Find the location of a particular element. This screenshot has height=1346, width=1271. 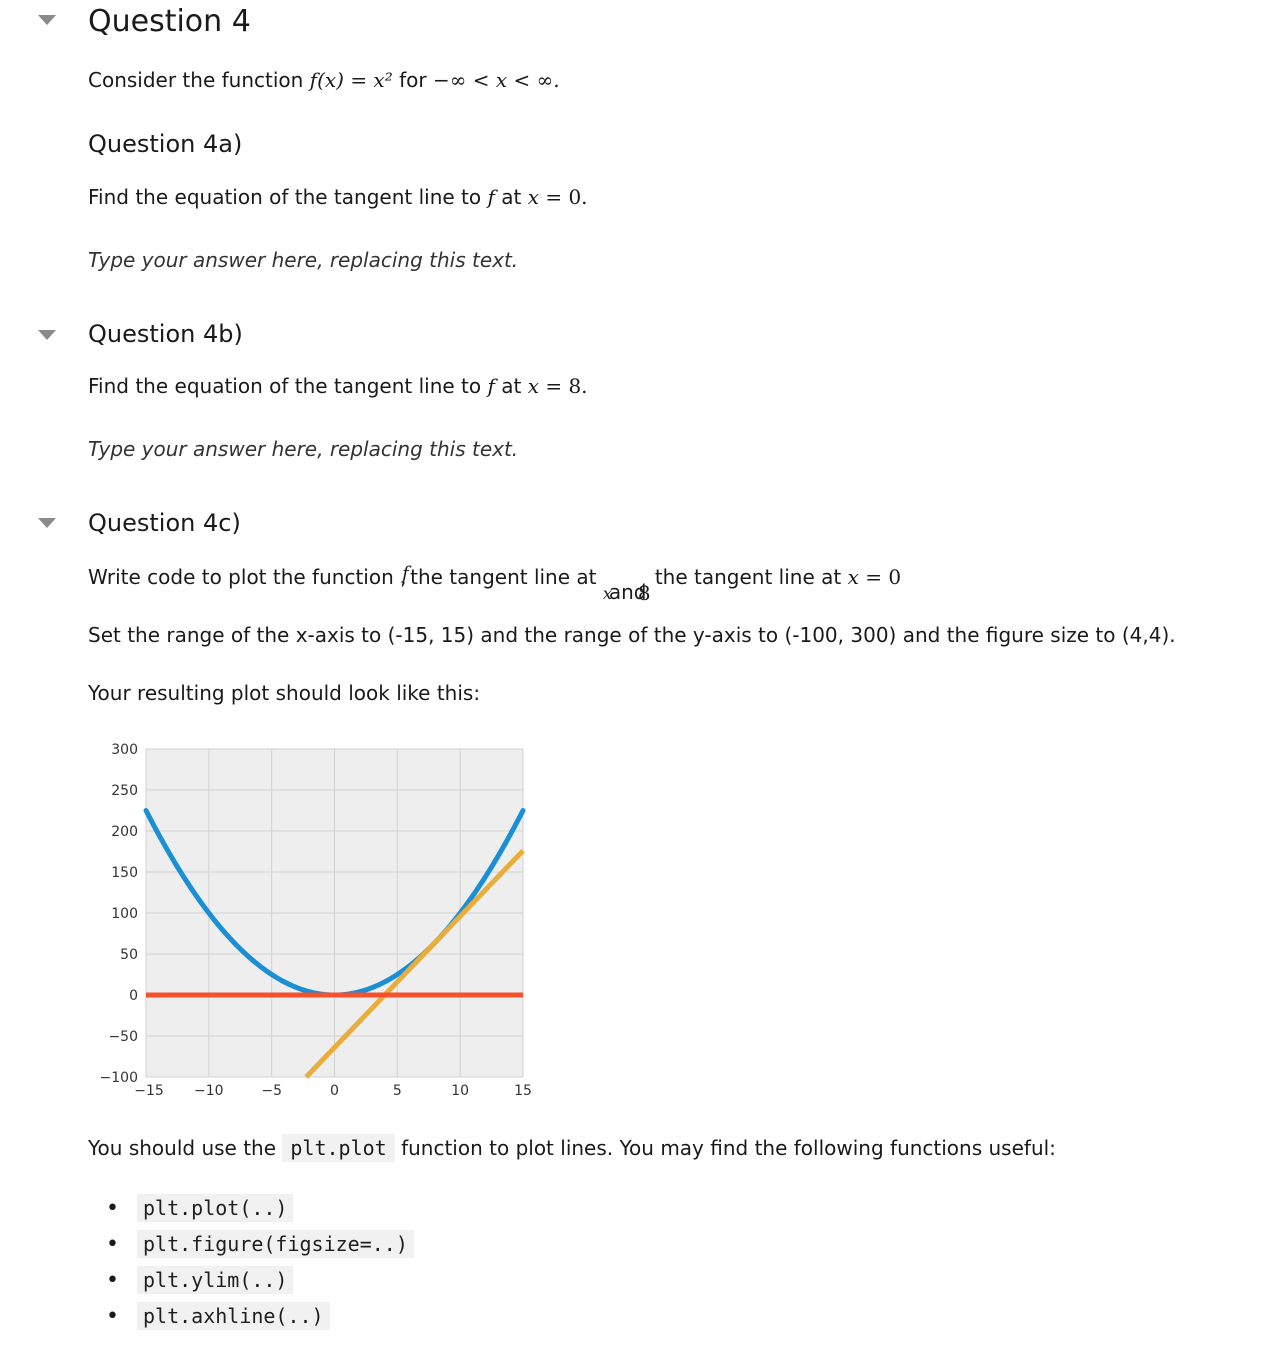

inline-code-plt-plot: plt.plot is located at coordinates (338, 1148).